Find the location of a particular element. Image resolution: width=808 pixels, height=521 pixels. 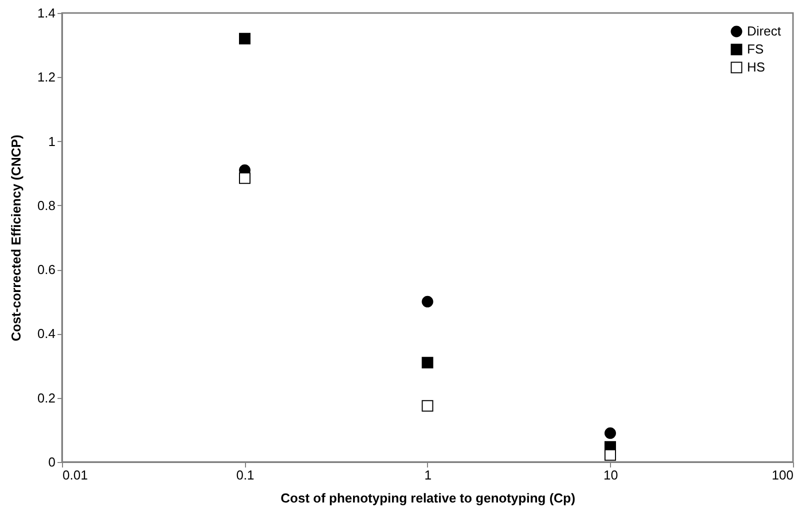

legend-label: FS is located at coordinates (755, 49).